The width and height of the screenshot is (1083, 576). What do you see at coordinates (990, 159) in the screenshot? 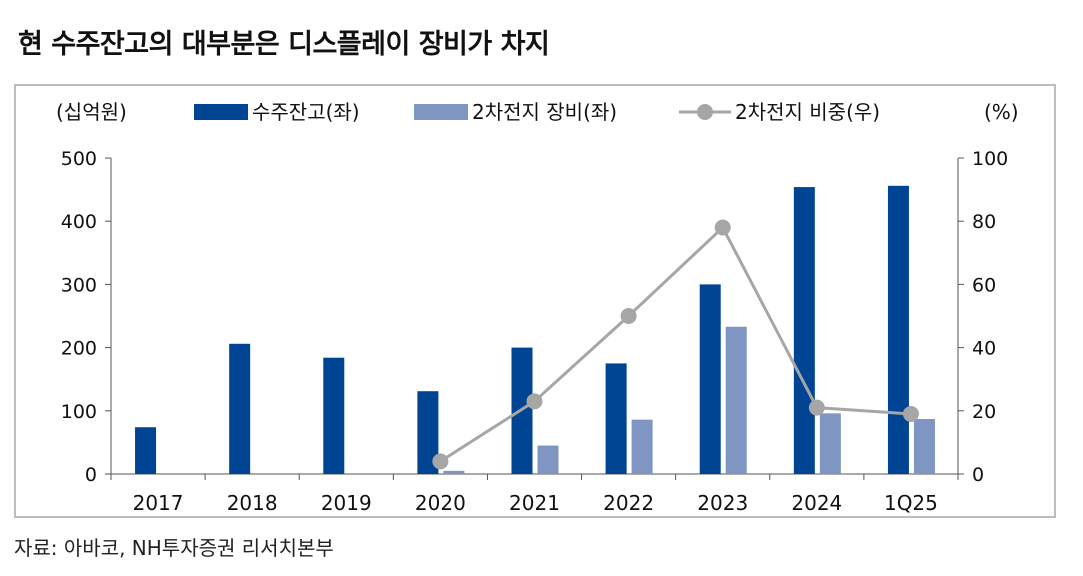
I see `right-tick-label: 100` at bounding box center [990, 159].